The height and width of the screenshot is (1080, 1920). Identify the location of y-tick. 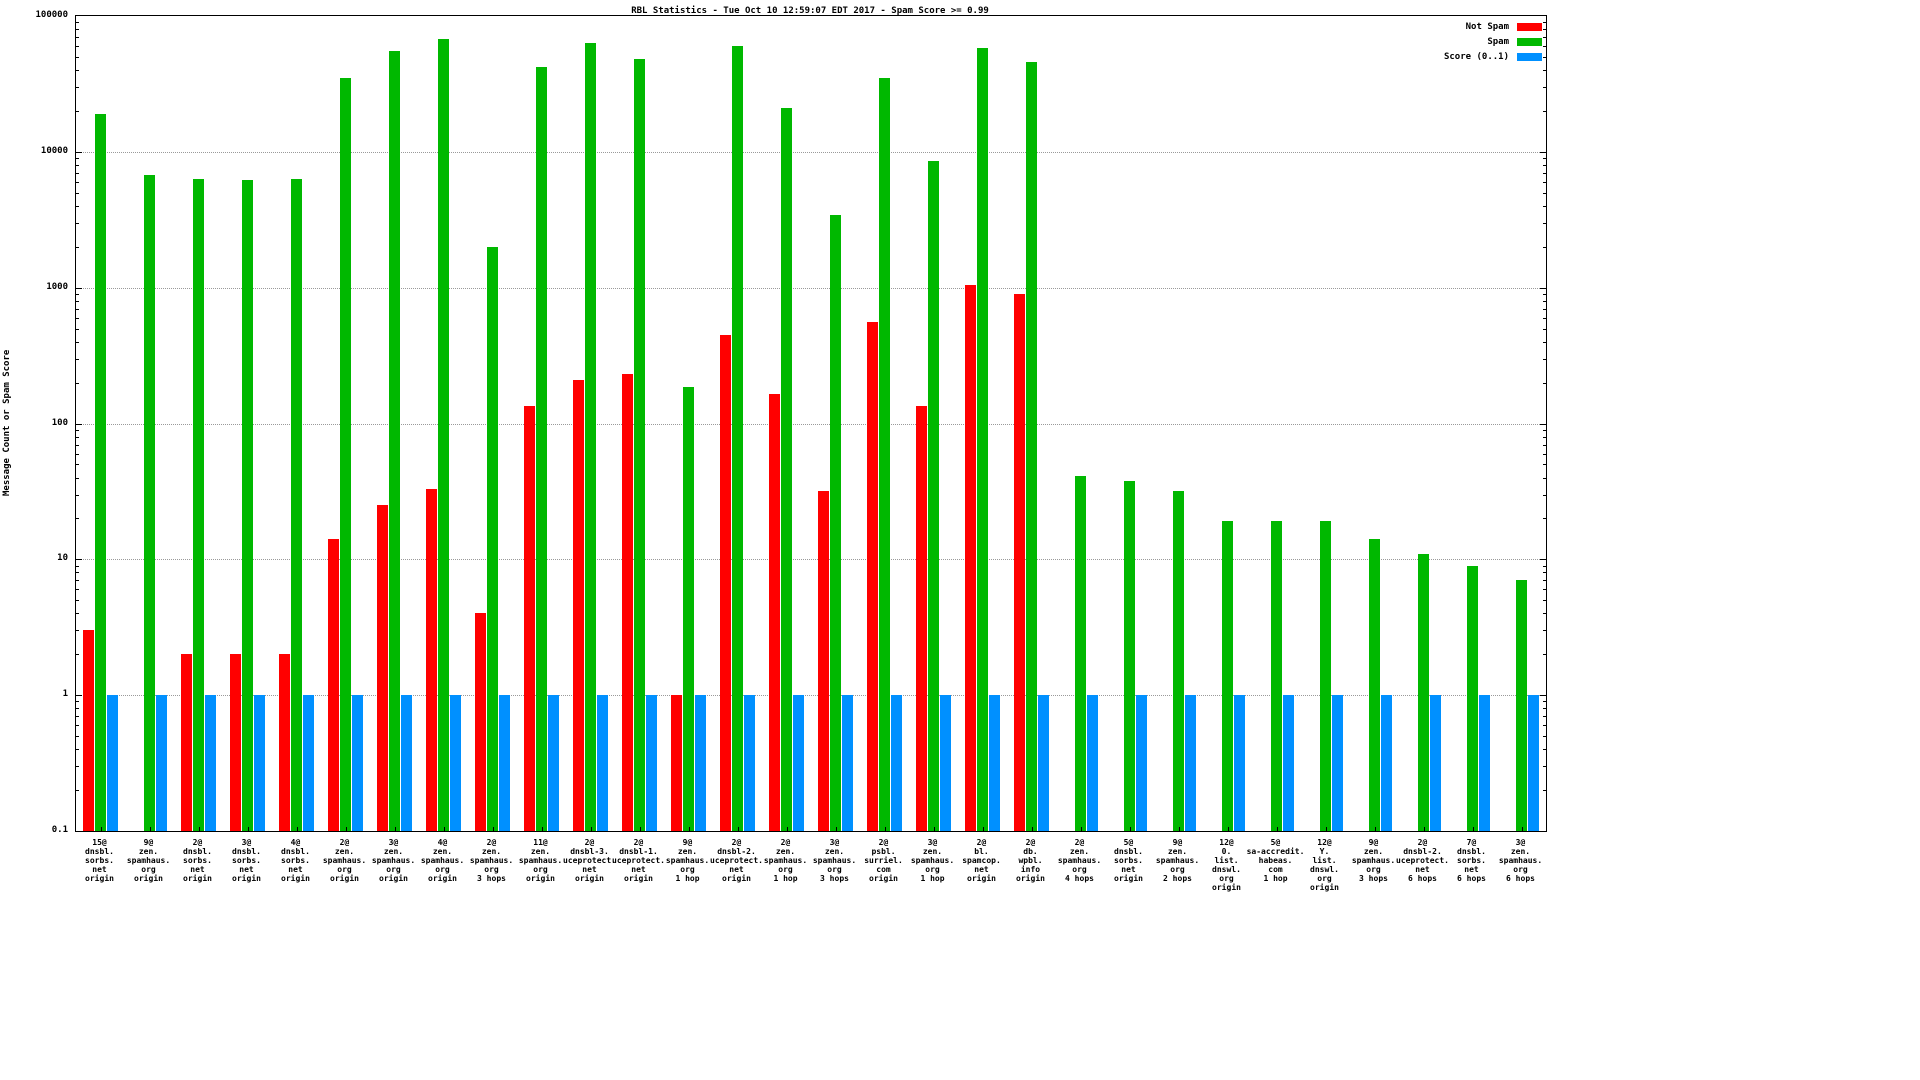
(79, 152).